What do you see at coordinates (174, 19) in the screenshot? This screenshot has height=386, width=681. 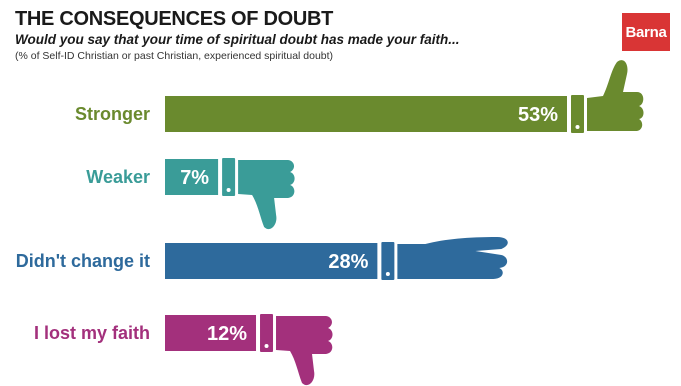 I see `chart-title: THE CONSEQUENCES OF DOUBT` at bounding box center [174, 19].